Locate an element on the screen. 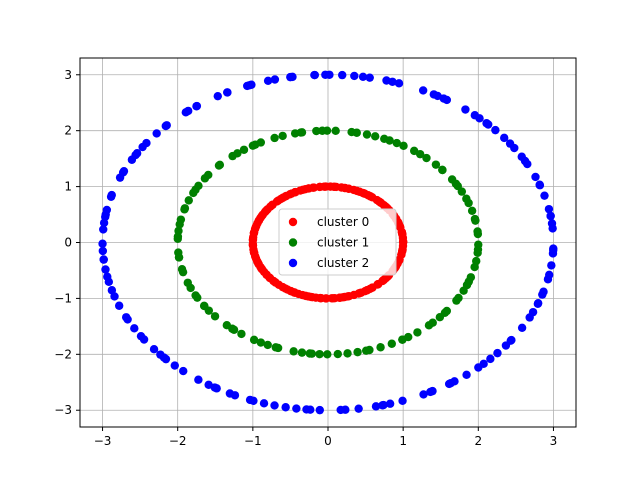 The width and height of the screenshot is (640, 480). y-tick-label: −3 is located at coordinates (63, 410).